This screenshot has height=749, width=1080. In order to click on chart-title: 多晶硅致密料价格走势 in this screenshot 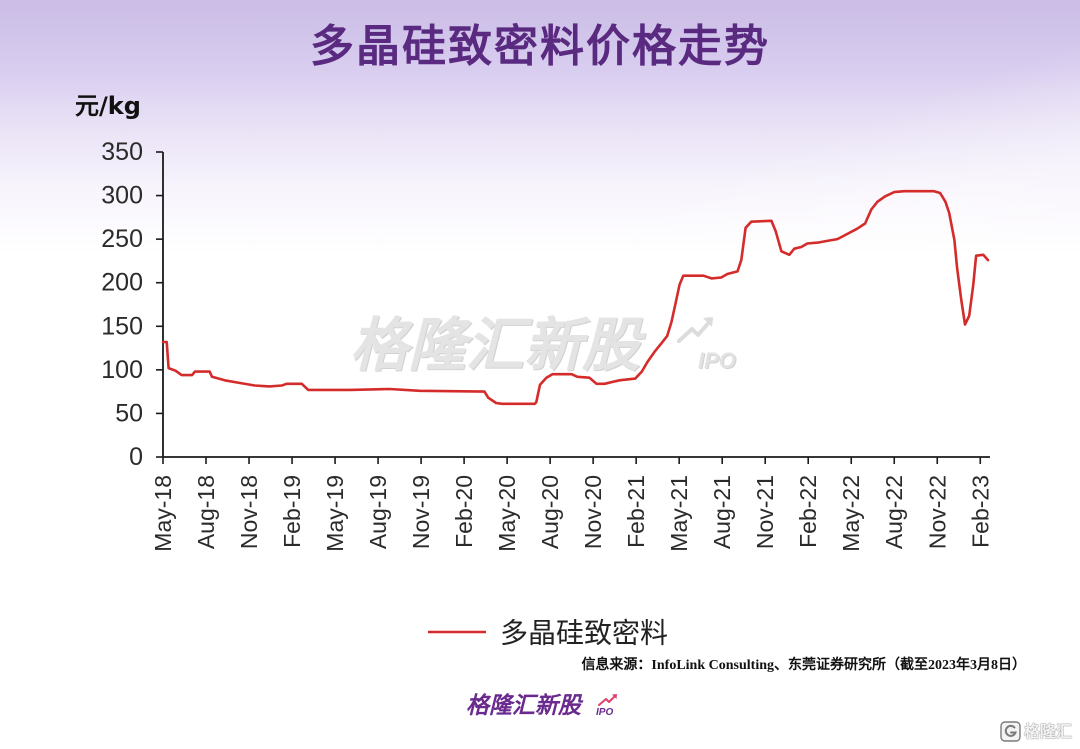, I will do `click(540, 46)`.